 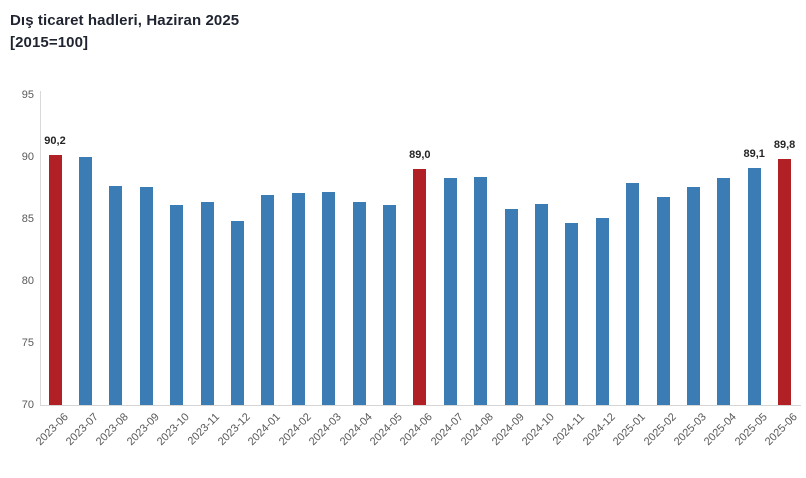 I want to click on x-axis-tick-label: 2025-05, so click(x=751, y=430).